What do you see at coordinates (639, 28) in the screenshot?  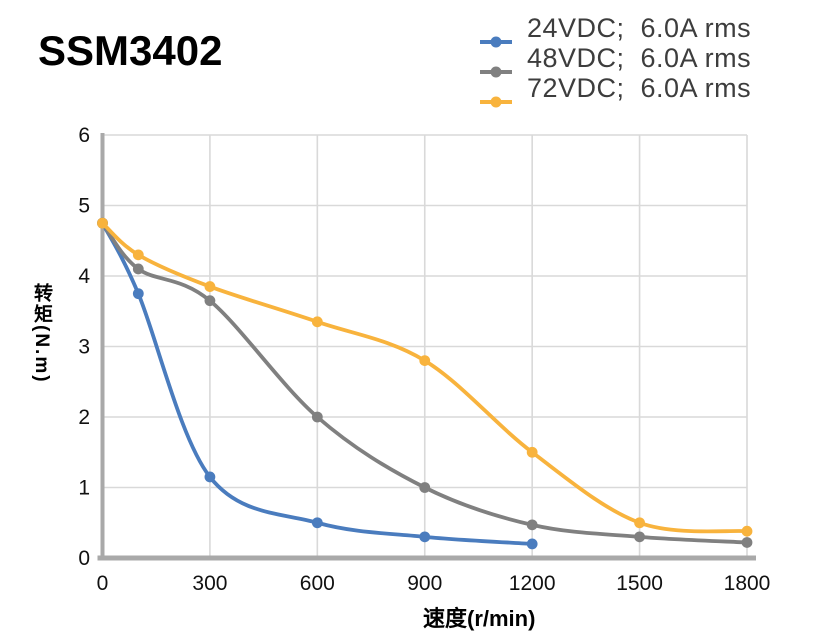 I see `legend-label-24vdc: 24VDC; 6.0A rms` at bounding box center [639, 28].